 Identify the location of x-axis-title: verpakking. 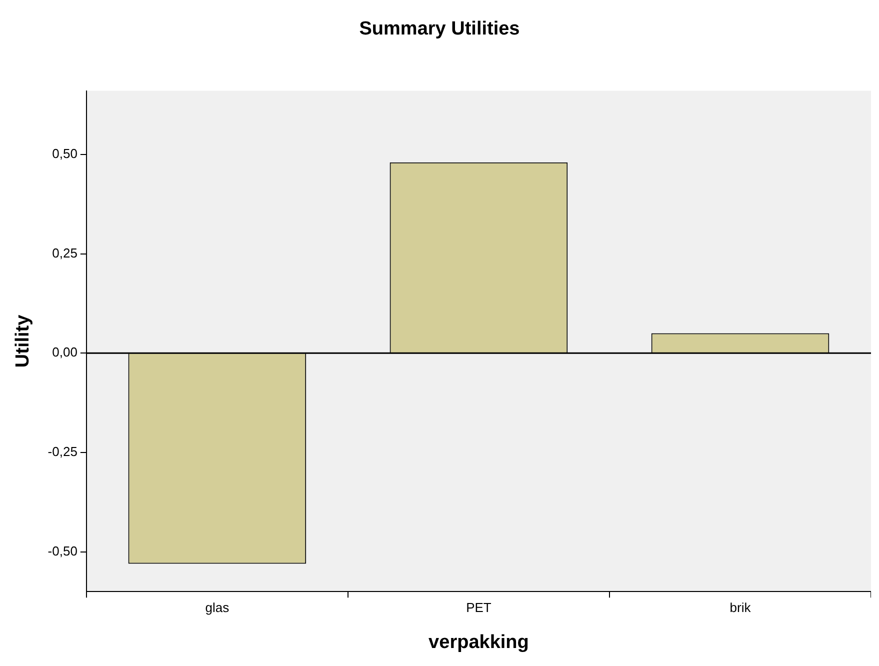
(478, 642).